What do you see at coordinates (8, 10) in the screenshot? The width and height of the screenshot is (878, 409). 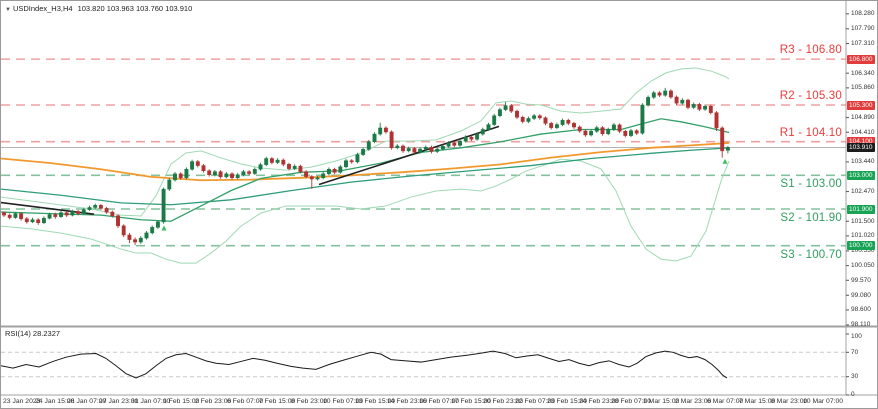 I see `symbol-marker-icon: ▼` at bounding box center [8, 10].